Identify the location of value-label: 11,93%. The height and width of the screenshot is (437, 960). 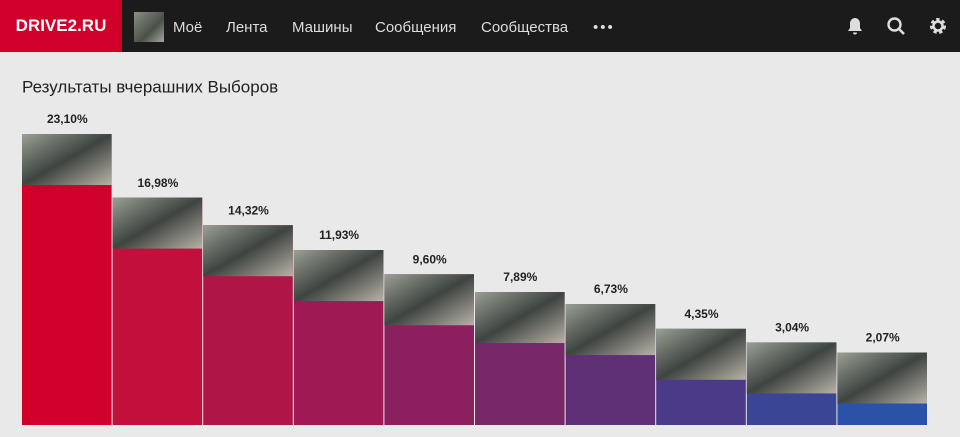
(339, 235).